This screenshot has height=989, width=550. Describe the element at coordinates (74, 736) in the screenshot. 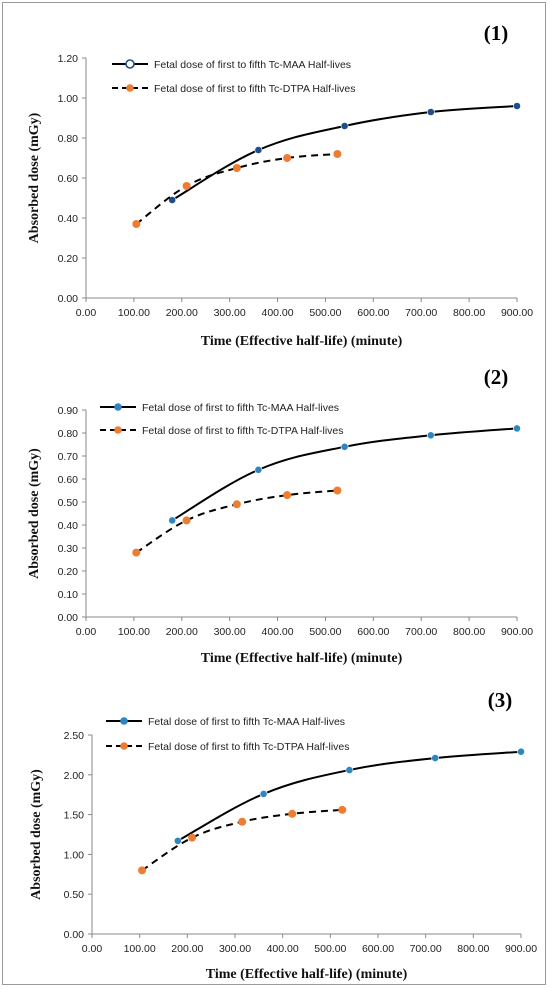

I see `y-tick-label: 2.50` at that location.